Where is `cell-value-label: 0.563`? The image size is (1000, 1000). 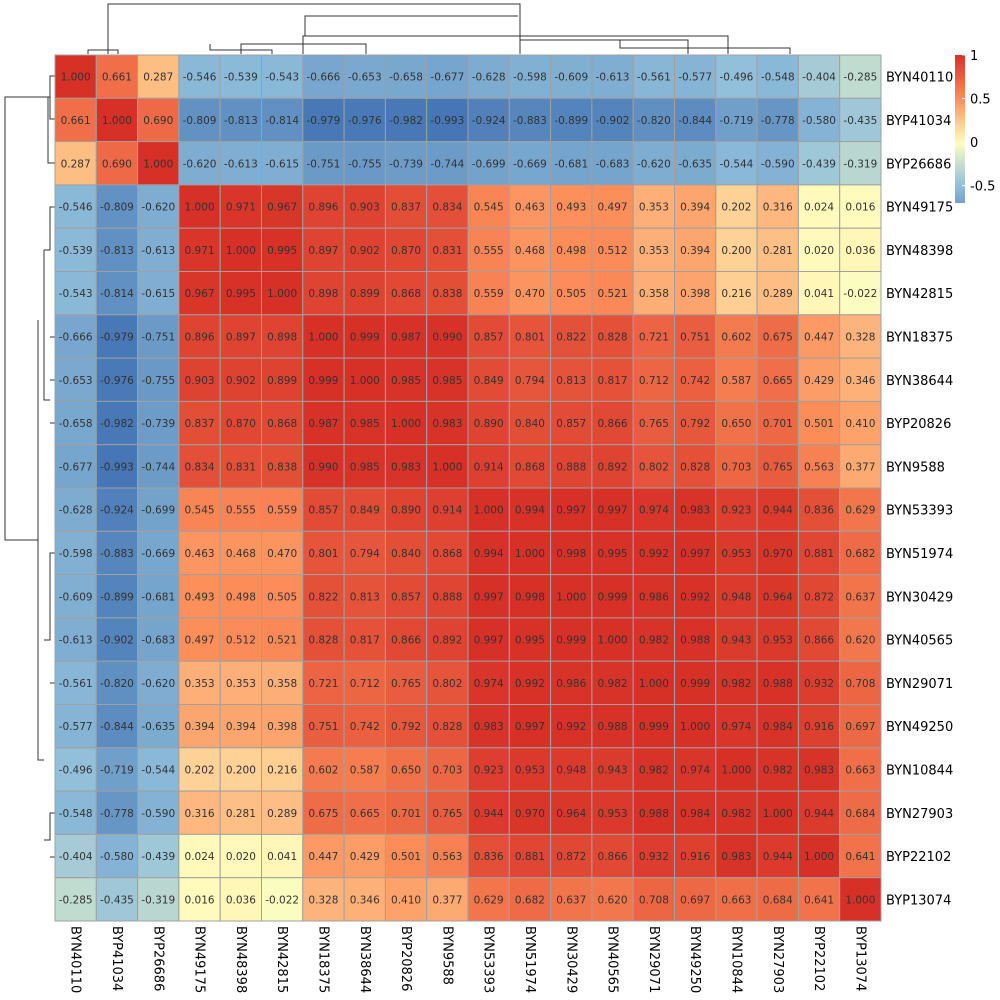
cell-value-label: 0.563 is located at coordinates (819, 467).